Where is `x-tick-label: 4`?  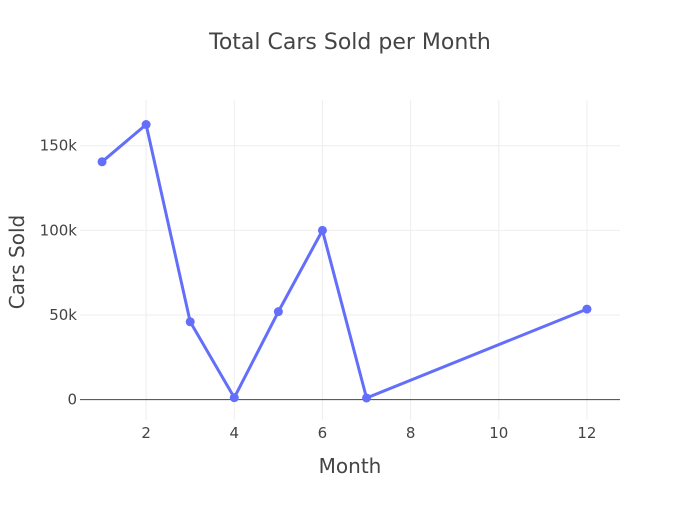 x-tick-label: 4 is located at coordinates (235, 433).